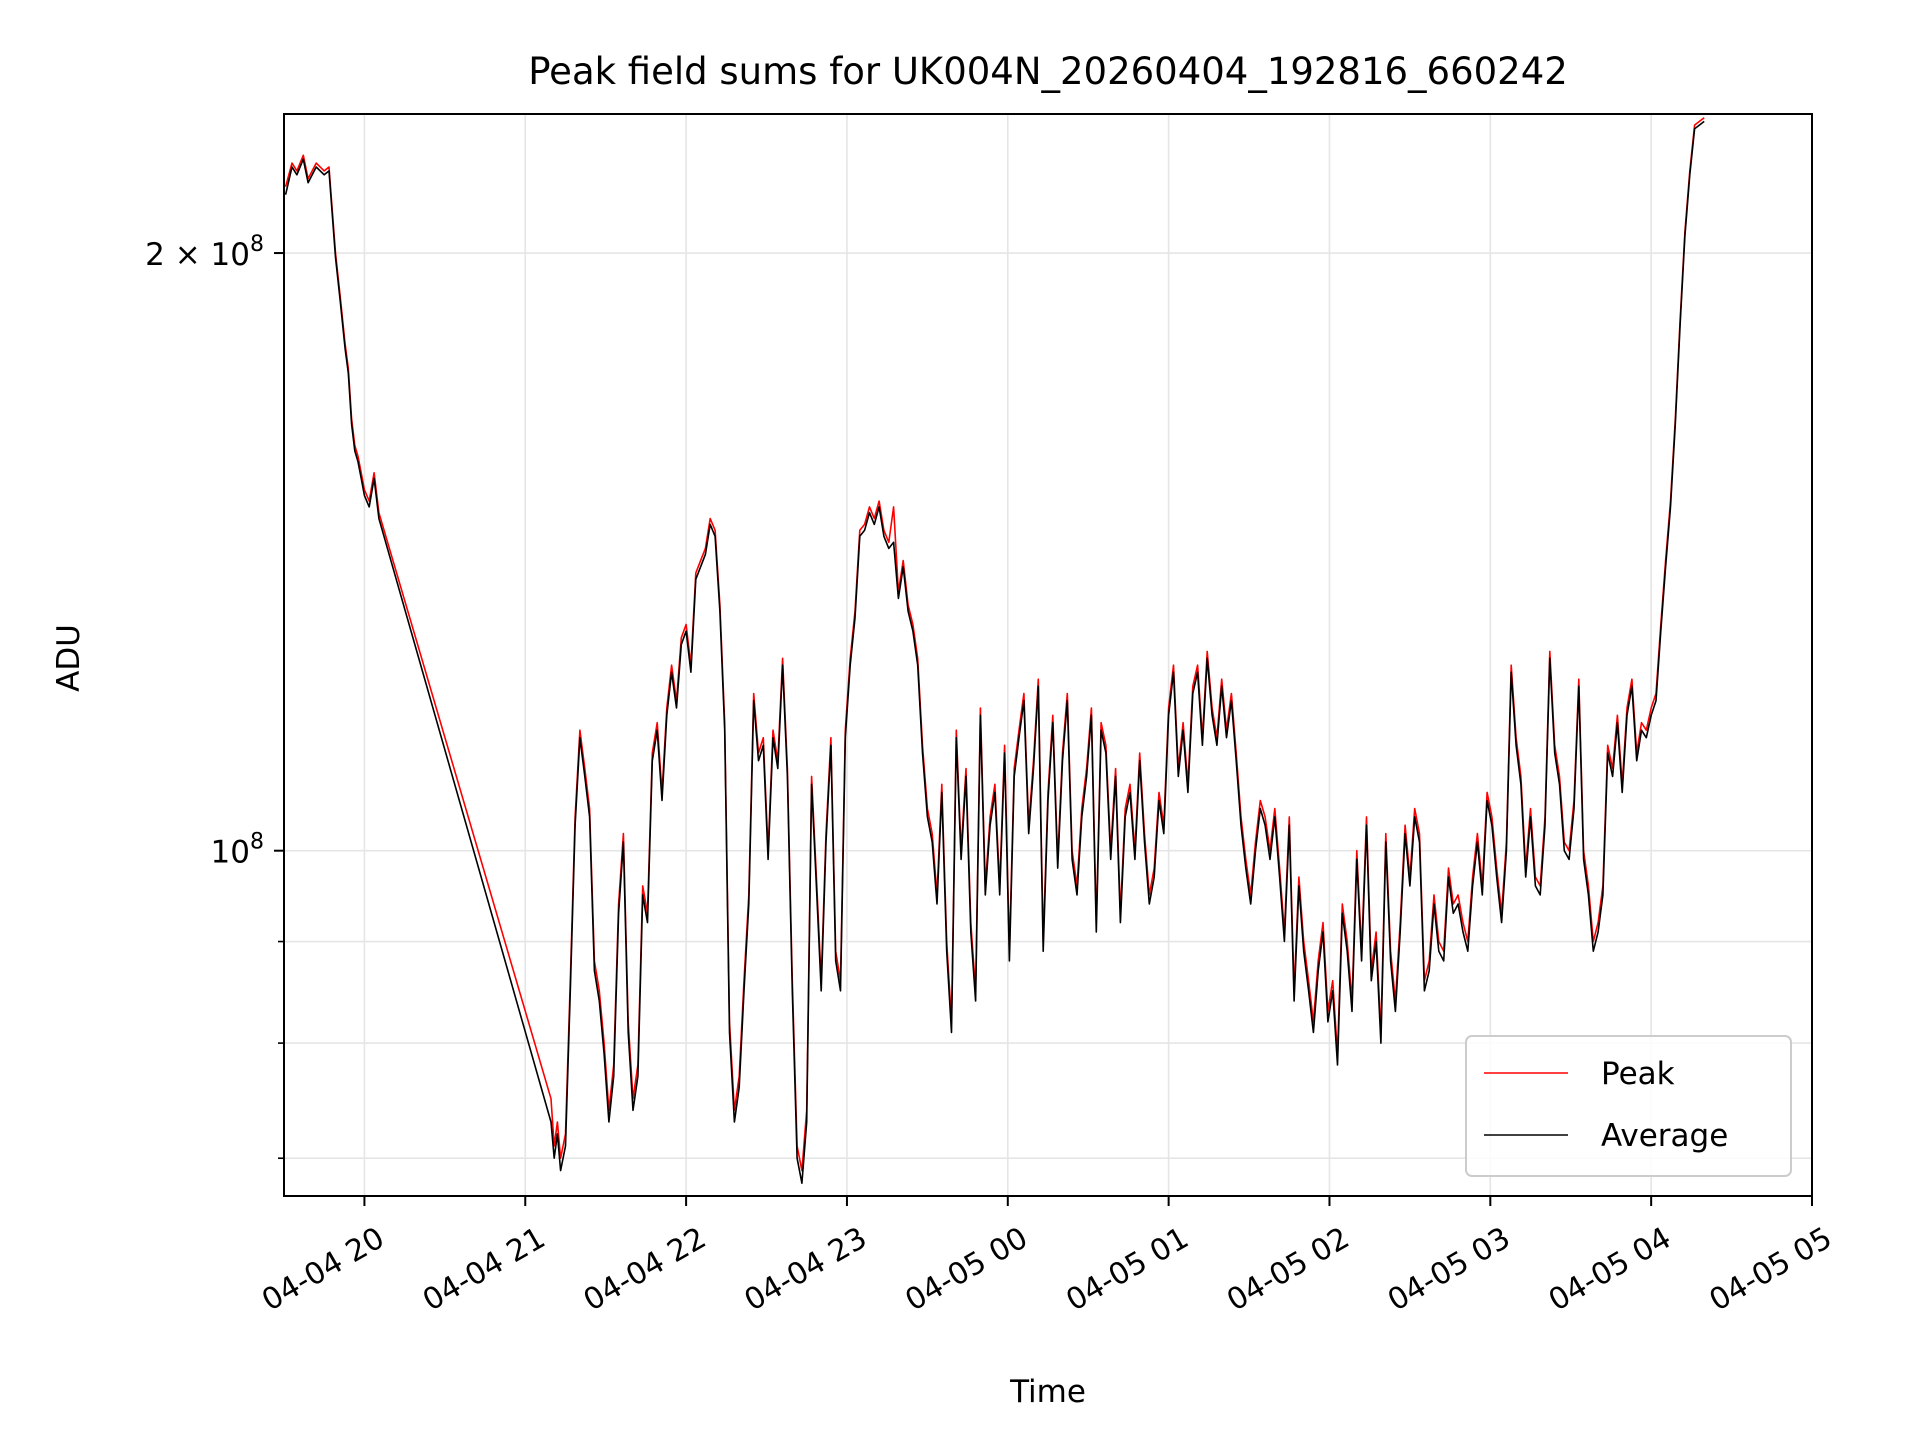 The image size is (1920, 1440). Describe the element at coordinates (204, 252) in the screenshot. I see `y-tick-label: 2 × 108` at that location.